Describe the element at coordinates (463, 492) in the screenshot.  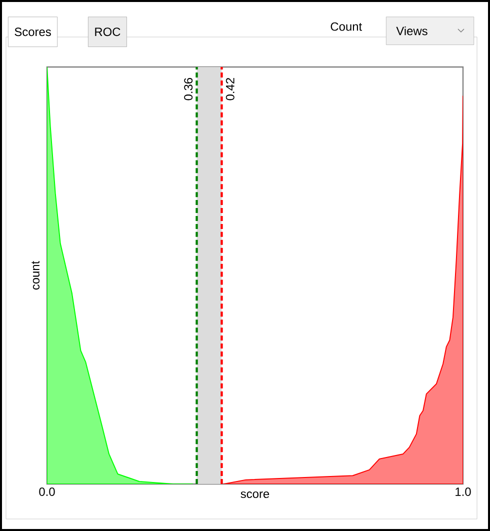
I see `x-tick-label: 1.0` at that location.